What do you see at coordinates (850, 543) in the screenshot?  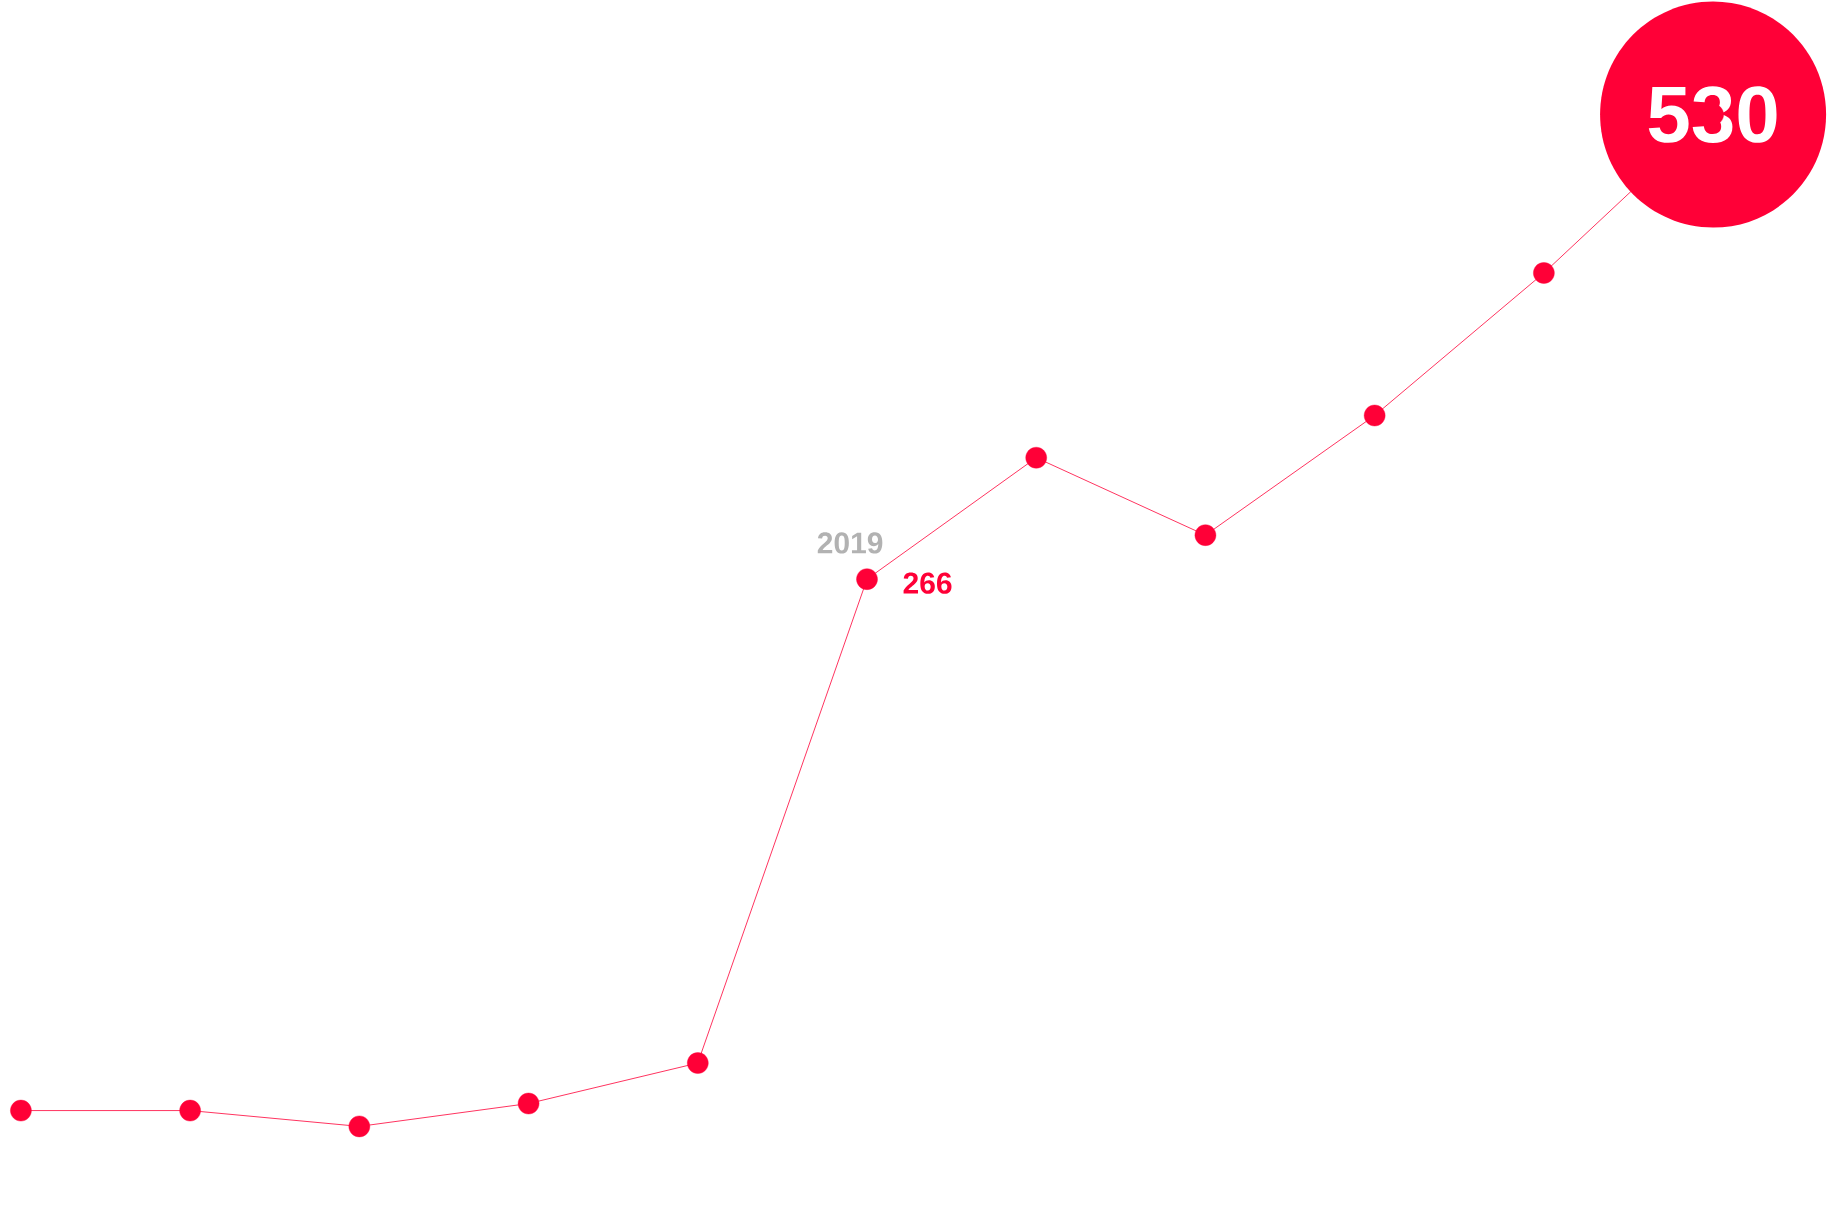 I see `annotation: 2019` at bounding box center [850, 543].